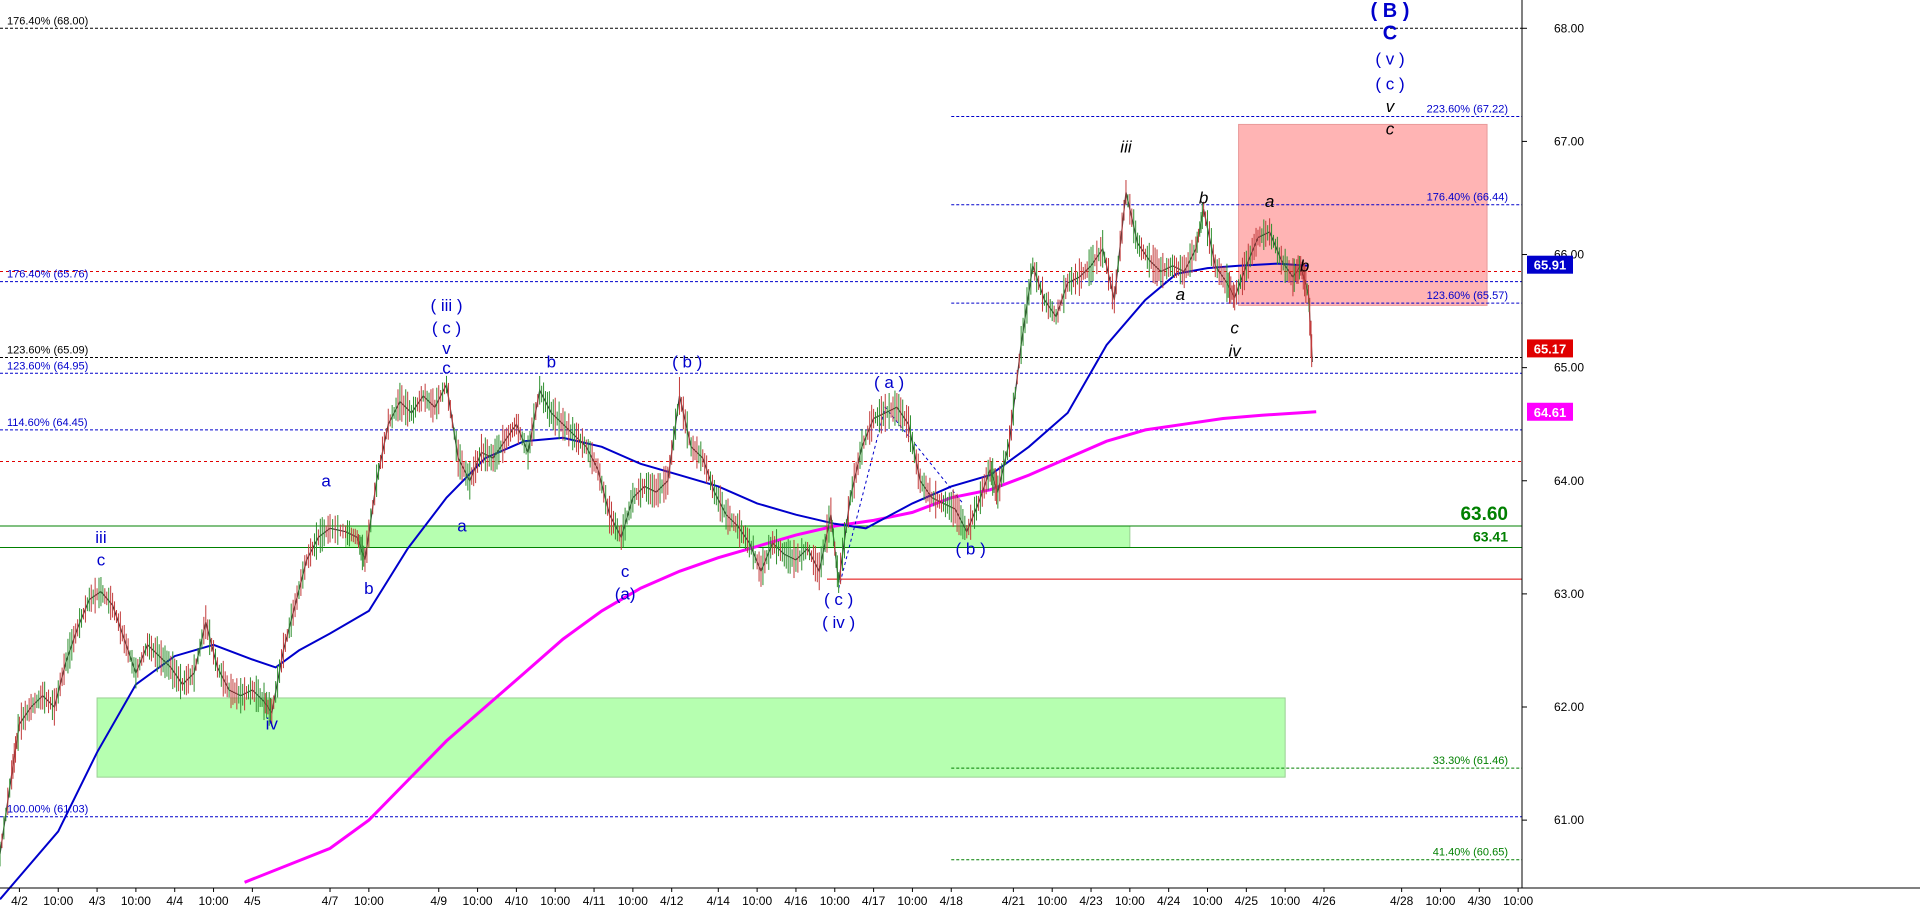 This screenshot has width=1920, height=913. I want to click on time-tick-label-8: 4/7, so click(330, 901).